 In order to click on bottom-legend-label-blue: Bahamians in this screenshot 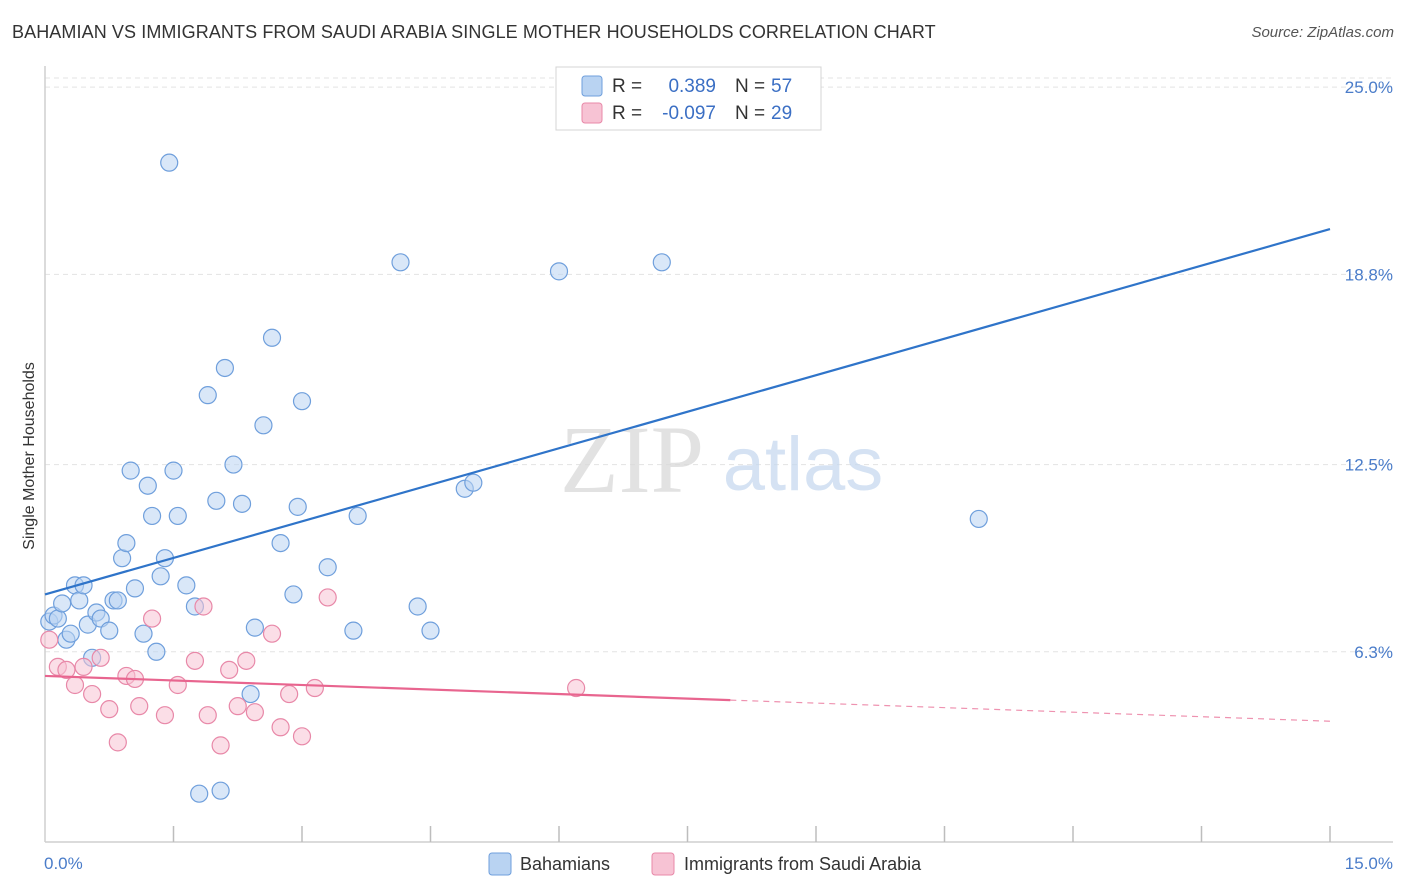, I will do `click(565, 864)`.